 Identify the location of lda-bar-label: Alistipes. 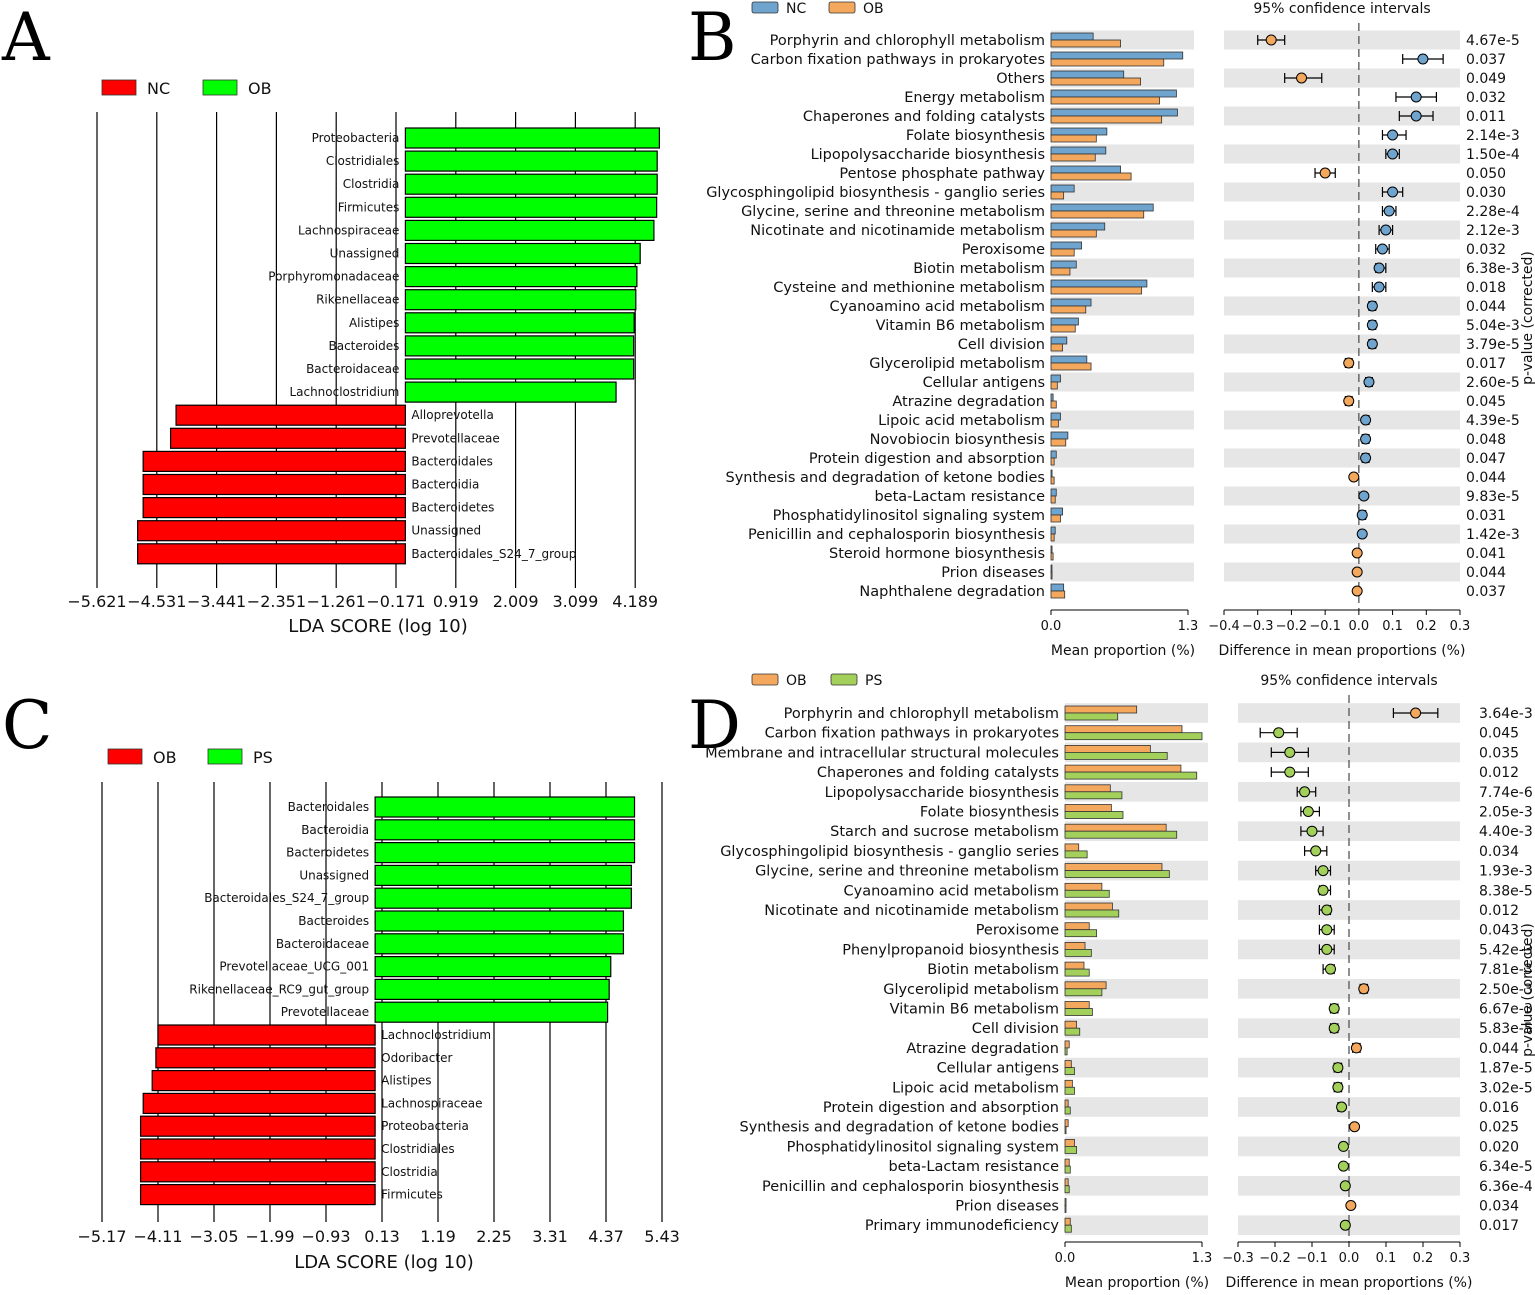
(374, 323).